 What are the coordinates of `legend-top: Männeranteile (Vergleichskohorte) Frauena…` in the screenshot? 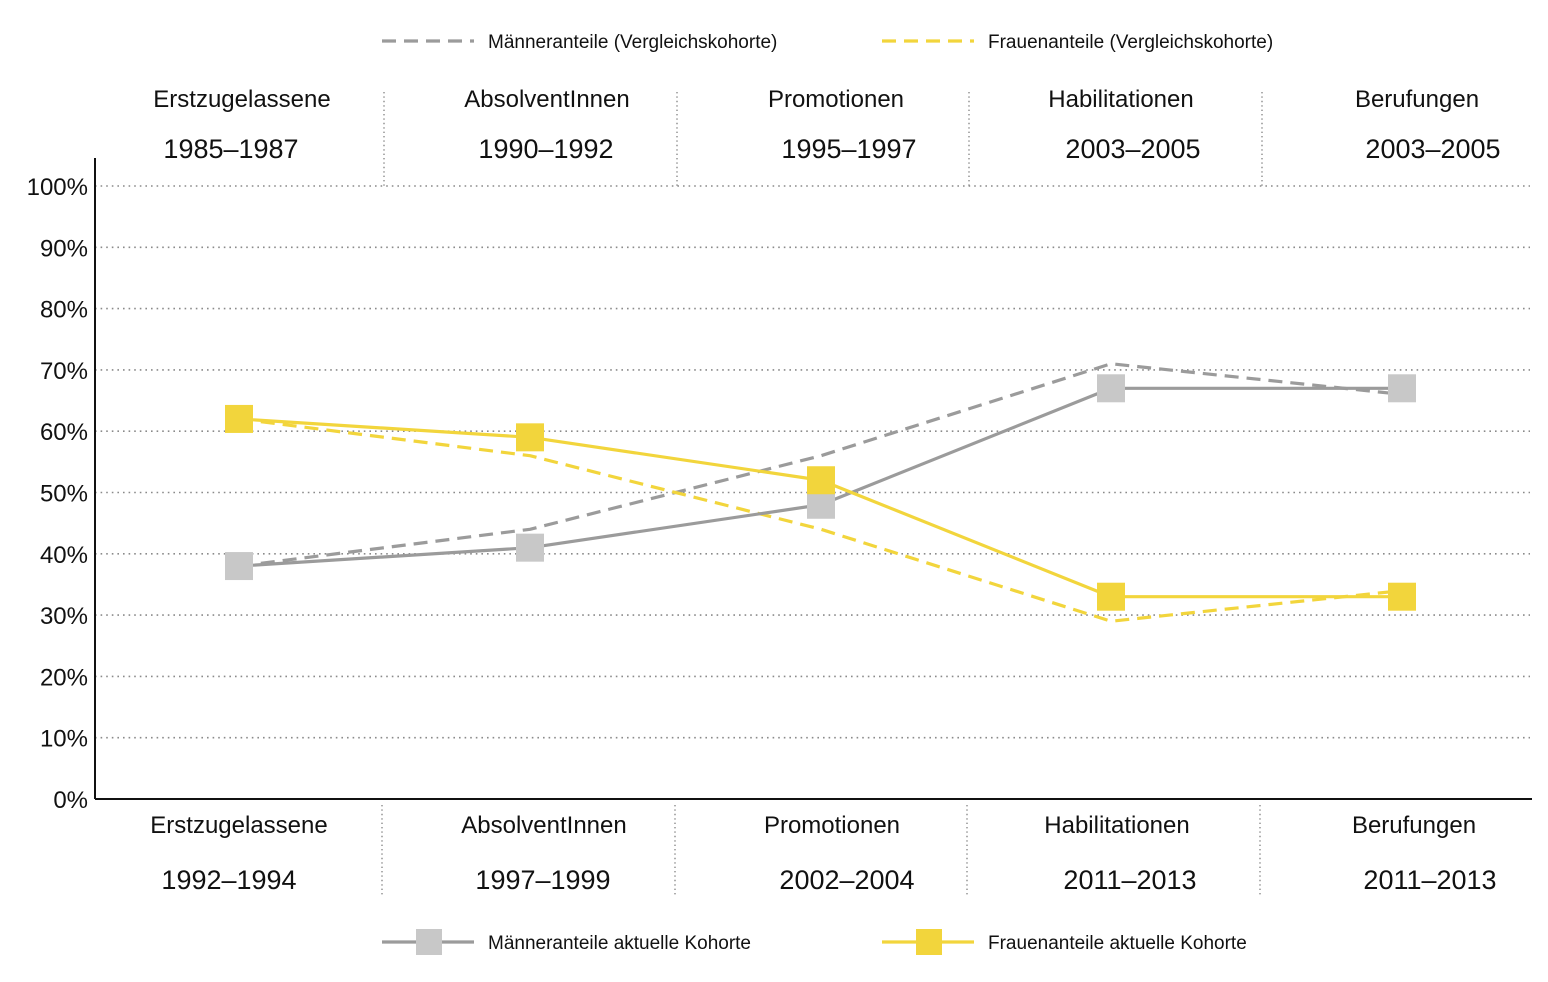 It's located at (827, 42).